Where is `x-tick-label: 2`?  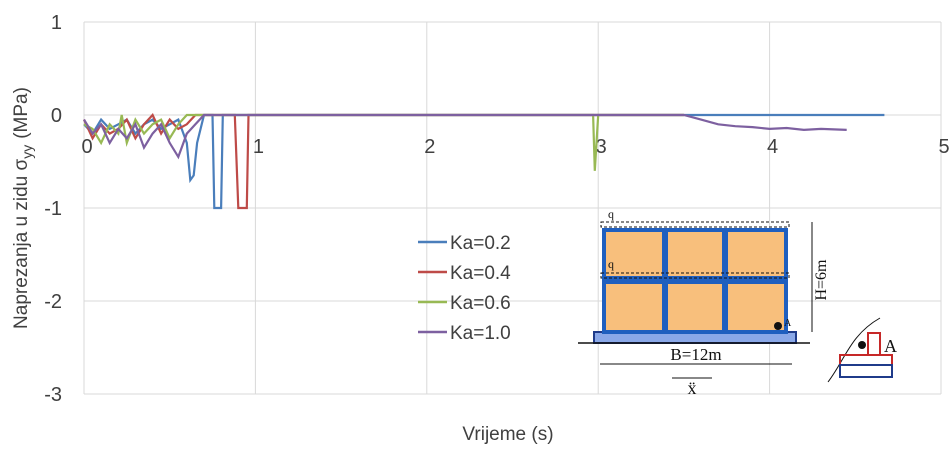 x-tick-label: 2 is located at coordinates (429, 147).